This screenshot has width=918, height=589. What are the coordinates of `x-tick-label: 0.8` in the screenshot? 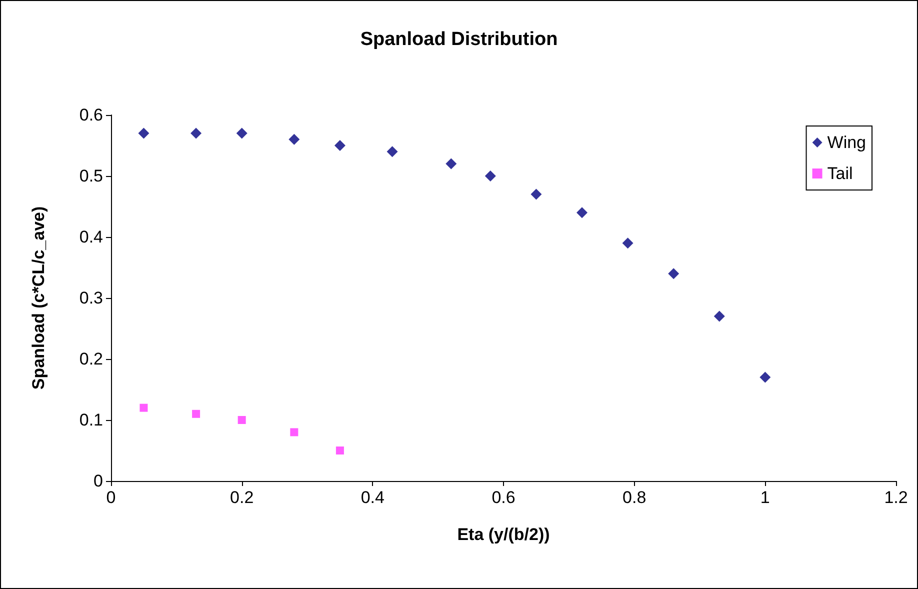 It's located at (634, 497).